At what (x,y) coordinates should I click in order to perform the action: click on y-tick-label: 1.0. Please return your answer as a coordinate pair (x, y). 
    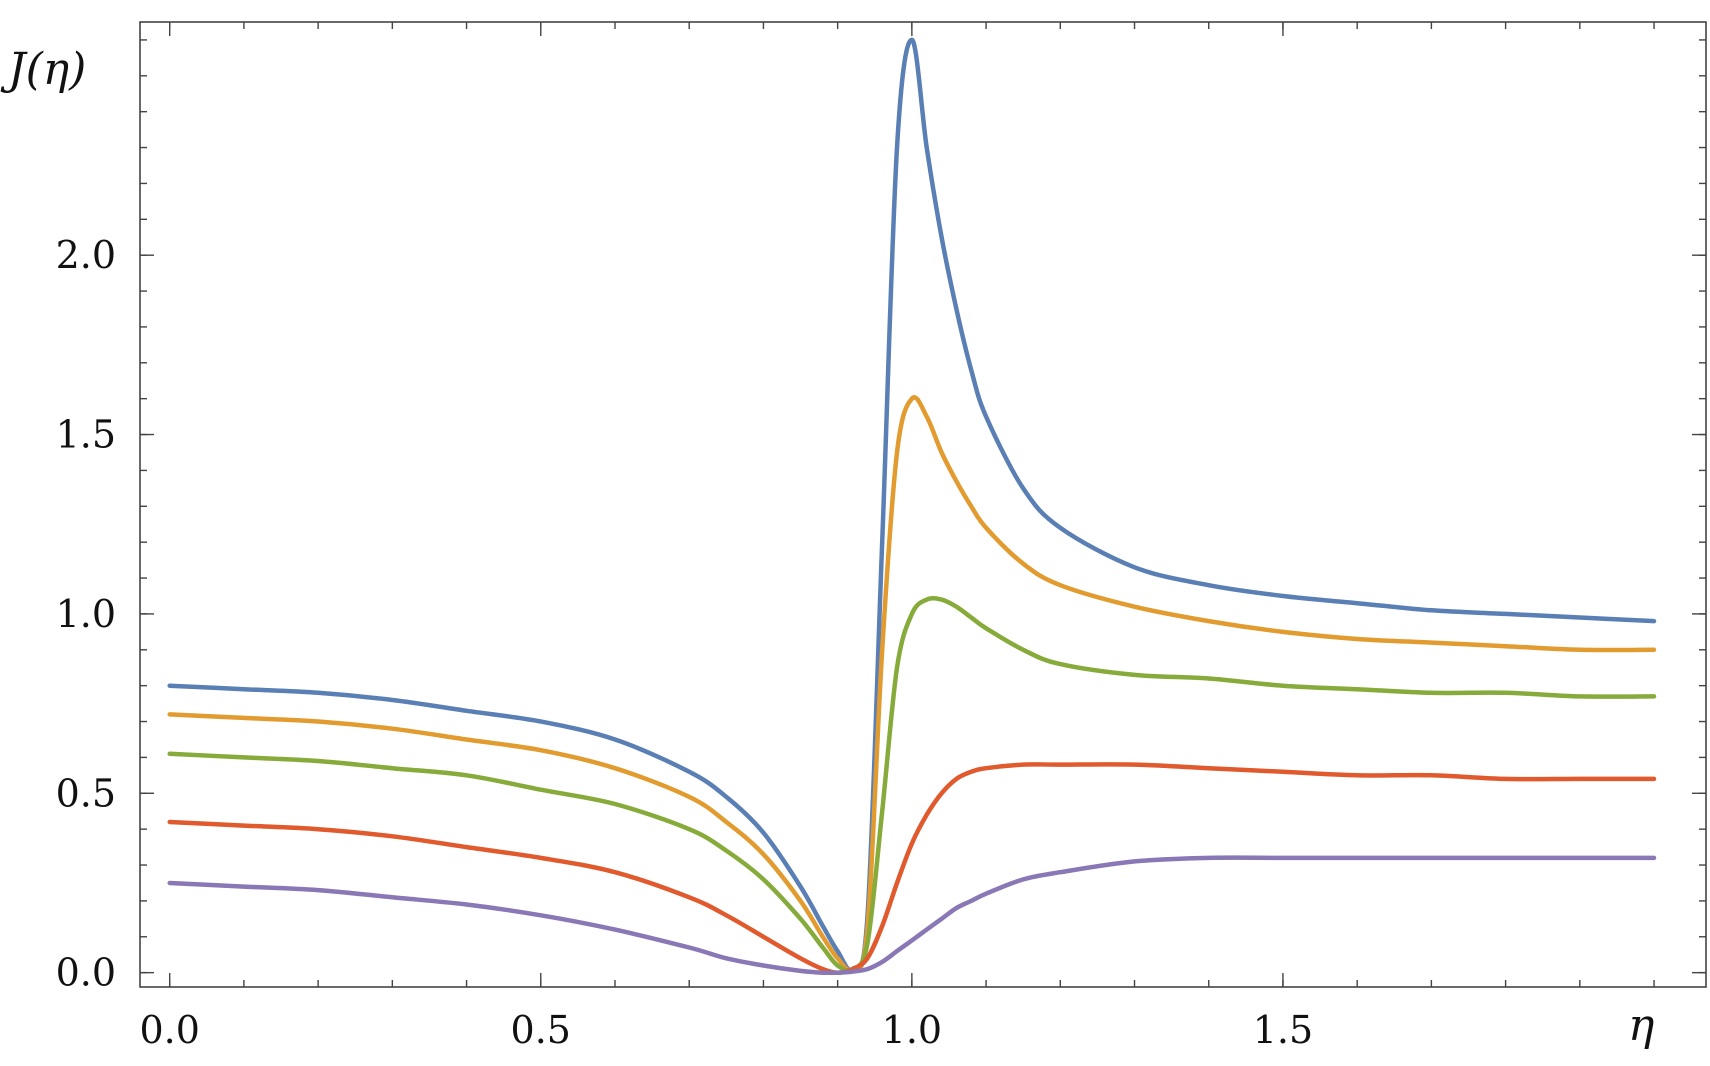
    Looking at the image, I should click on (86, 614).